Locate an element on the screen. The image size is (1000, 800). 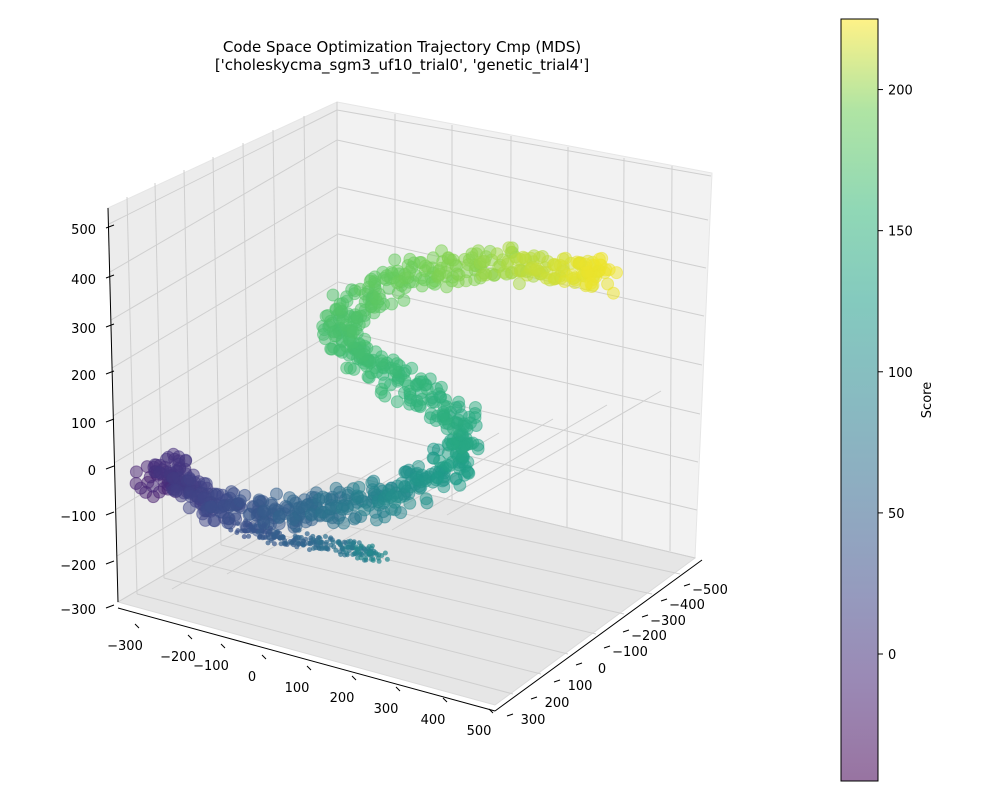
x-tick-label: 400 is located at coordinates (433, 720).